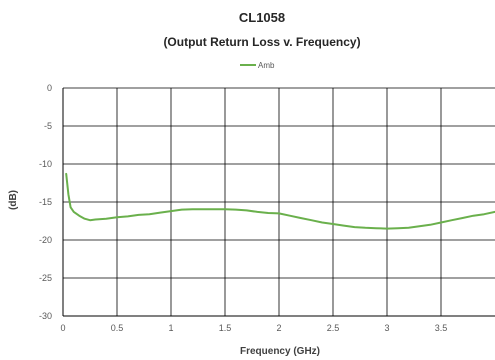 Image resolution: width=495 pixels, height=360 pixels. I want to click on y-axis-label: (dB), so click(13, 200).